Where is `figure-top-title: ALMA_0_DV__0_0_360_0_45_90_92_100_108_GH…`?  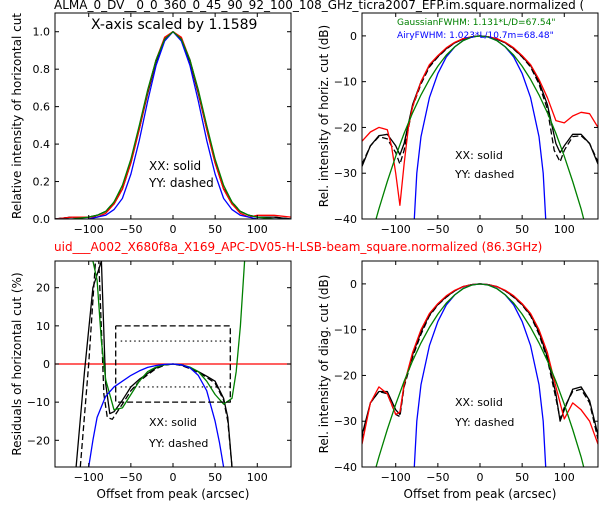 figure-top-title: ALMA_0_DV__0_0_360_0_45_90_92_100_108_GH… is located at coordinates (319, 6).